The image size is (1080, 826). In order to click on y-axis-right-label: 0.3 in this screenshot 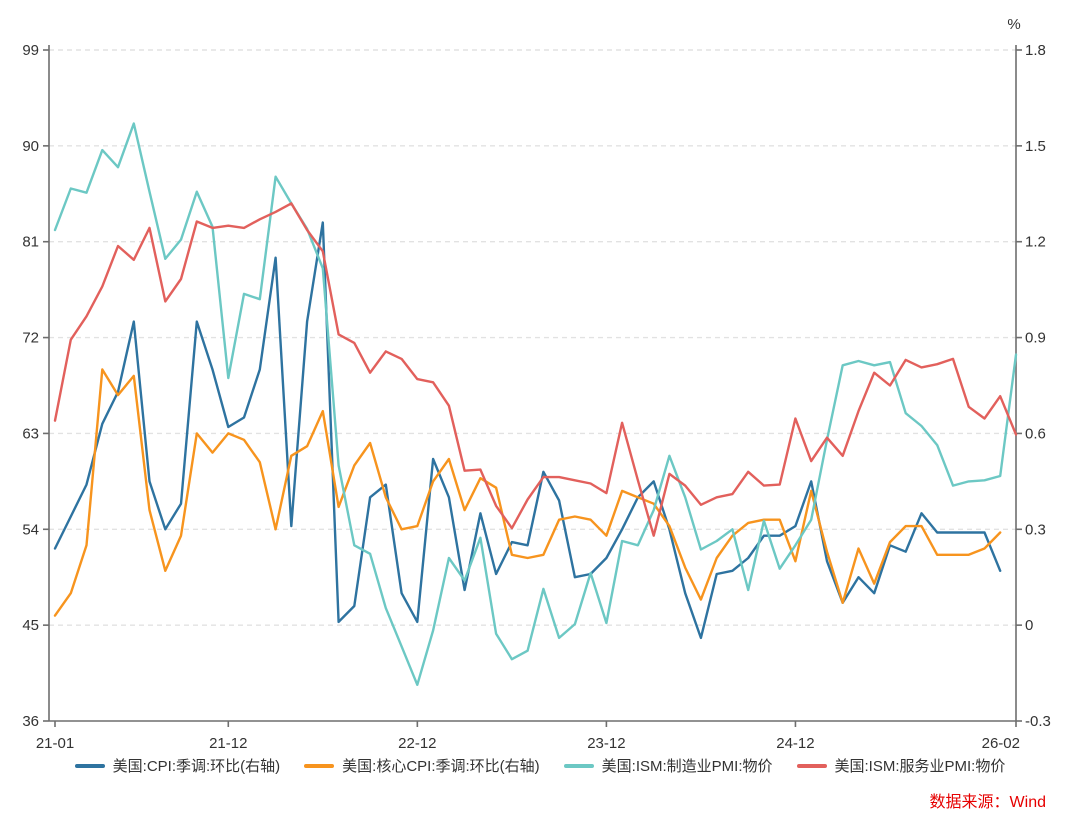, I will do `click(1035, 529)`.